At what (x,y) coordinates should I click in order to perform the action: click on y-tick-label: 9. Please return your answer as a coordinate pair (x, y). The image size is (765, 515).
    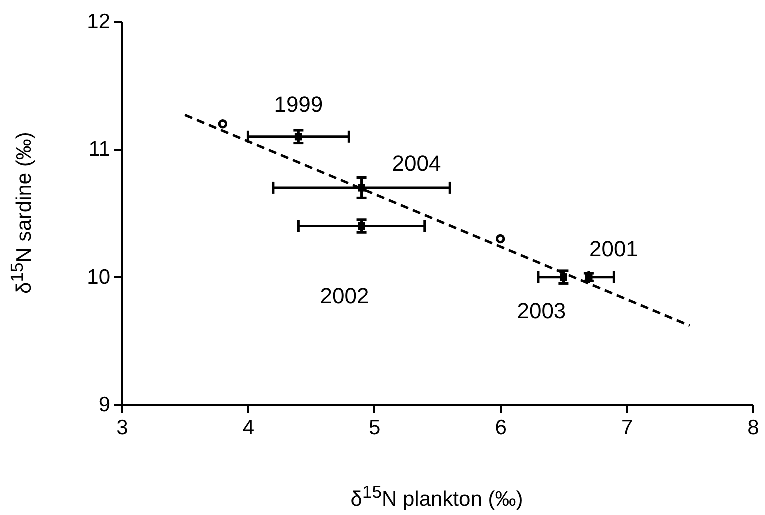
    Looking at the image, I should click on (104, 405).